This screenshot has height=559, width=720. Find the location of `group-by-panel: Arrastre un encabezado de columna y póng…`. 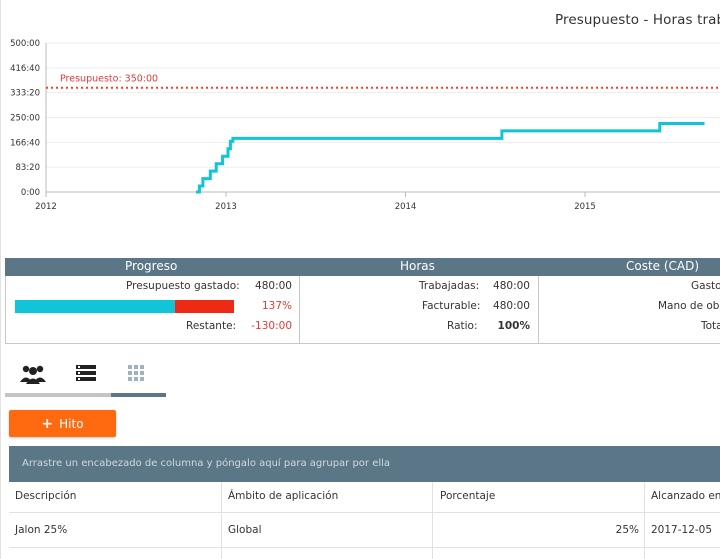

group-by-panel: Arrastre un encabezado de columna y póng… is located at coordinates (364, 464).